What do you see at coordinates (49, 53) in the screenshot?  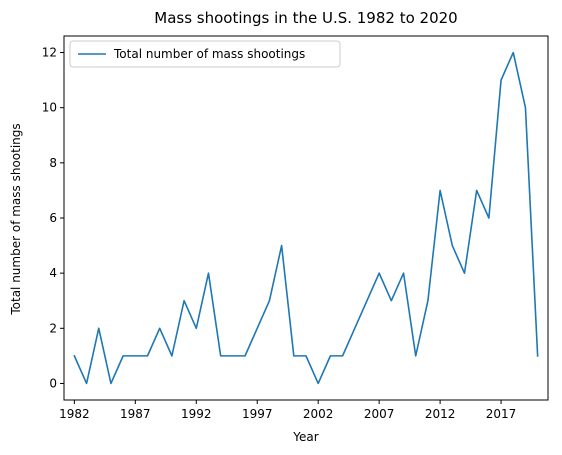 I see `y-tick-label: 12` at bounding box center [49, 53].